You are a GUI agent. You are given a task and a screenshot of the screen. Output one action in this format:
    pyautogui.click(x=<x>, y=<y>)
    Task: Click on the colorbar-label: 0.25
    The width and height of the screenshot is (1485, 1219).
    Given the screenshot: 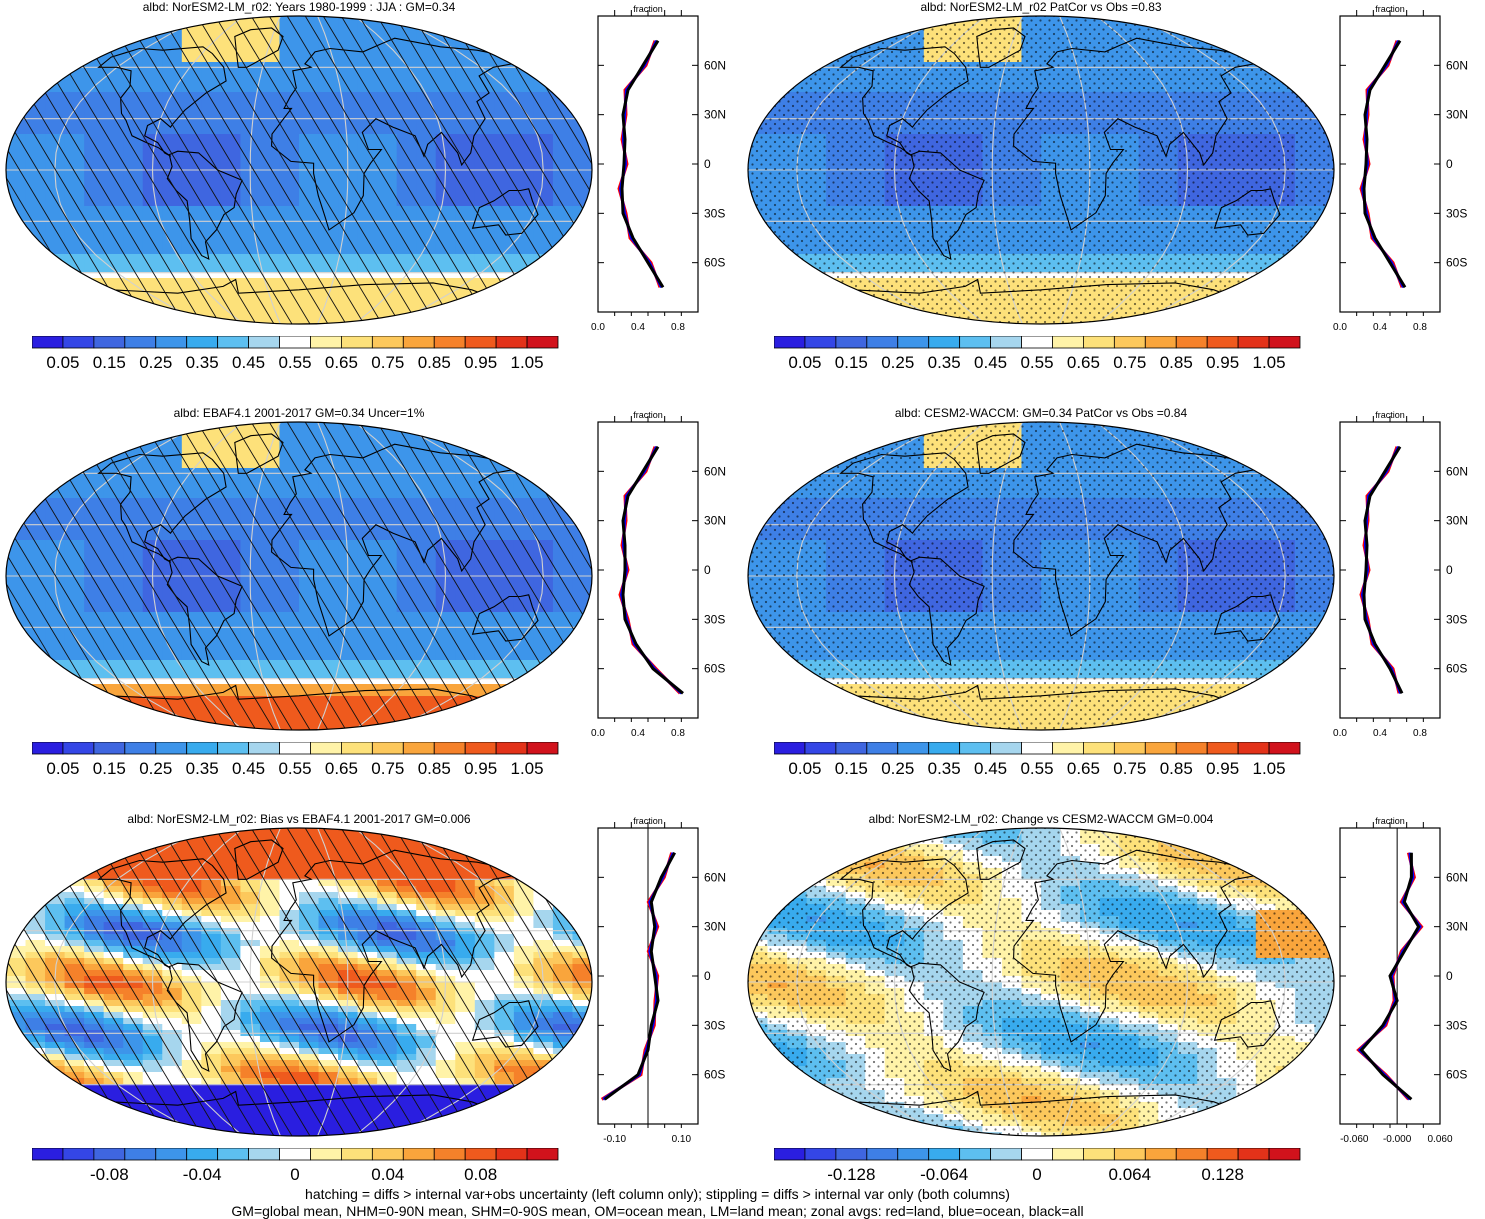 What is the action you would take?
    pyautogui.click(x=155, y=362)
    